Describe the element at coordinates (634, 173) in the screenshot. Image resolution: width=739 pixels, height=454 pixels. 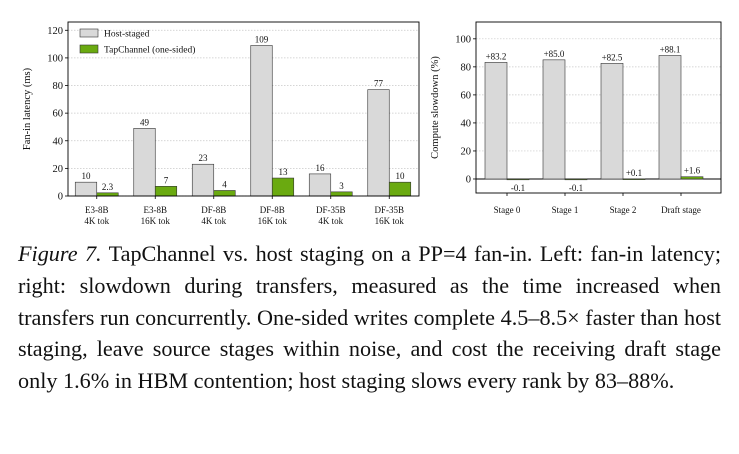
I see `data-label: +0.1` at that location.